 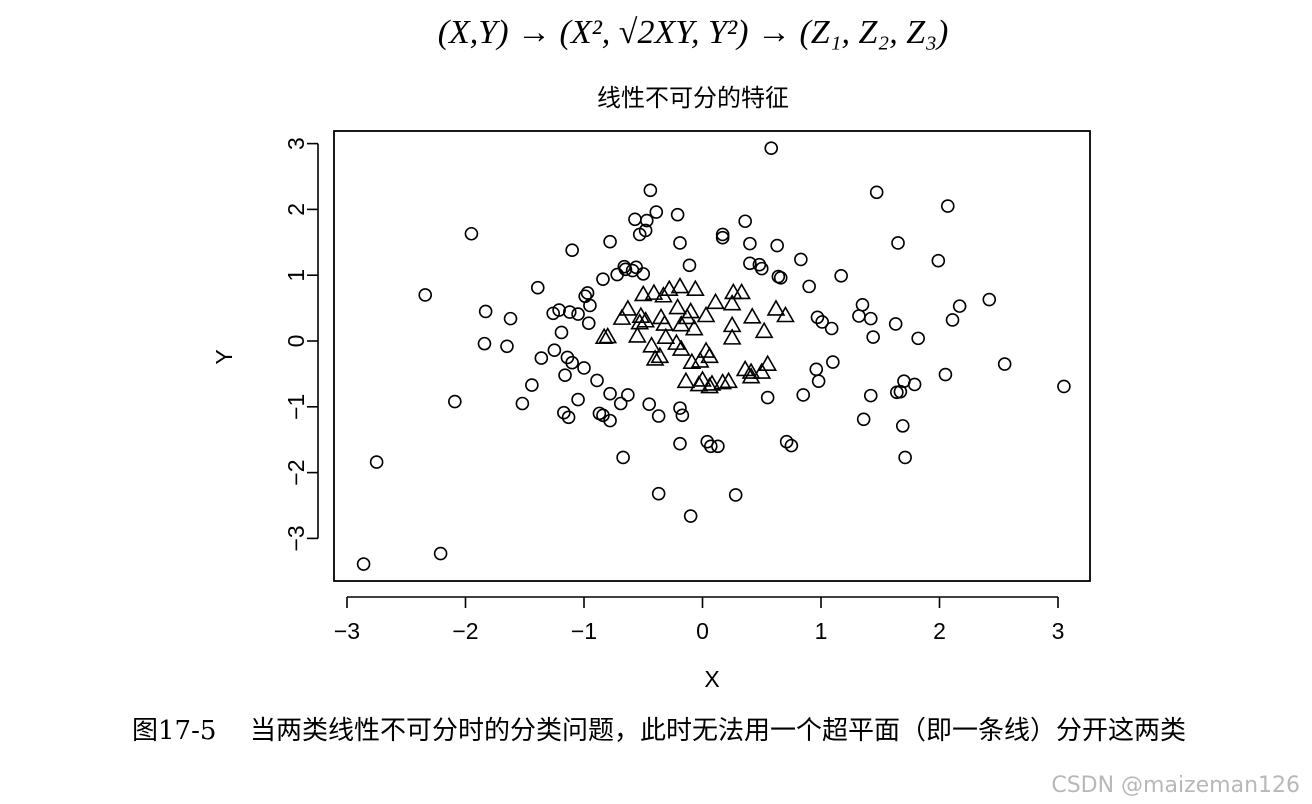 I want to click on y-tick-label: 2, so click(x=296, y=209).